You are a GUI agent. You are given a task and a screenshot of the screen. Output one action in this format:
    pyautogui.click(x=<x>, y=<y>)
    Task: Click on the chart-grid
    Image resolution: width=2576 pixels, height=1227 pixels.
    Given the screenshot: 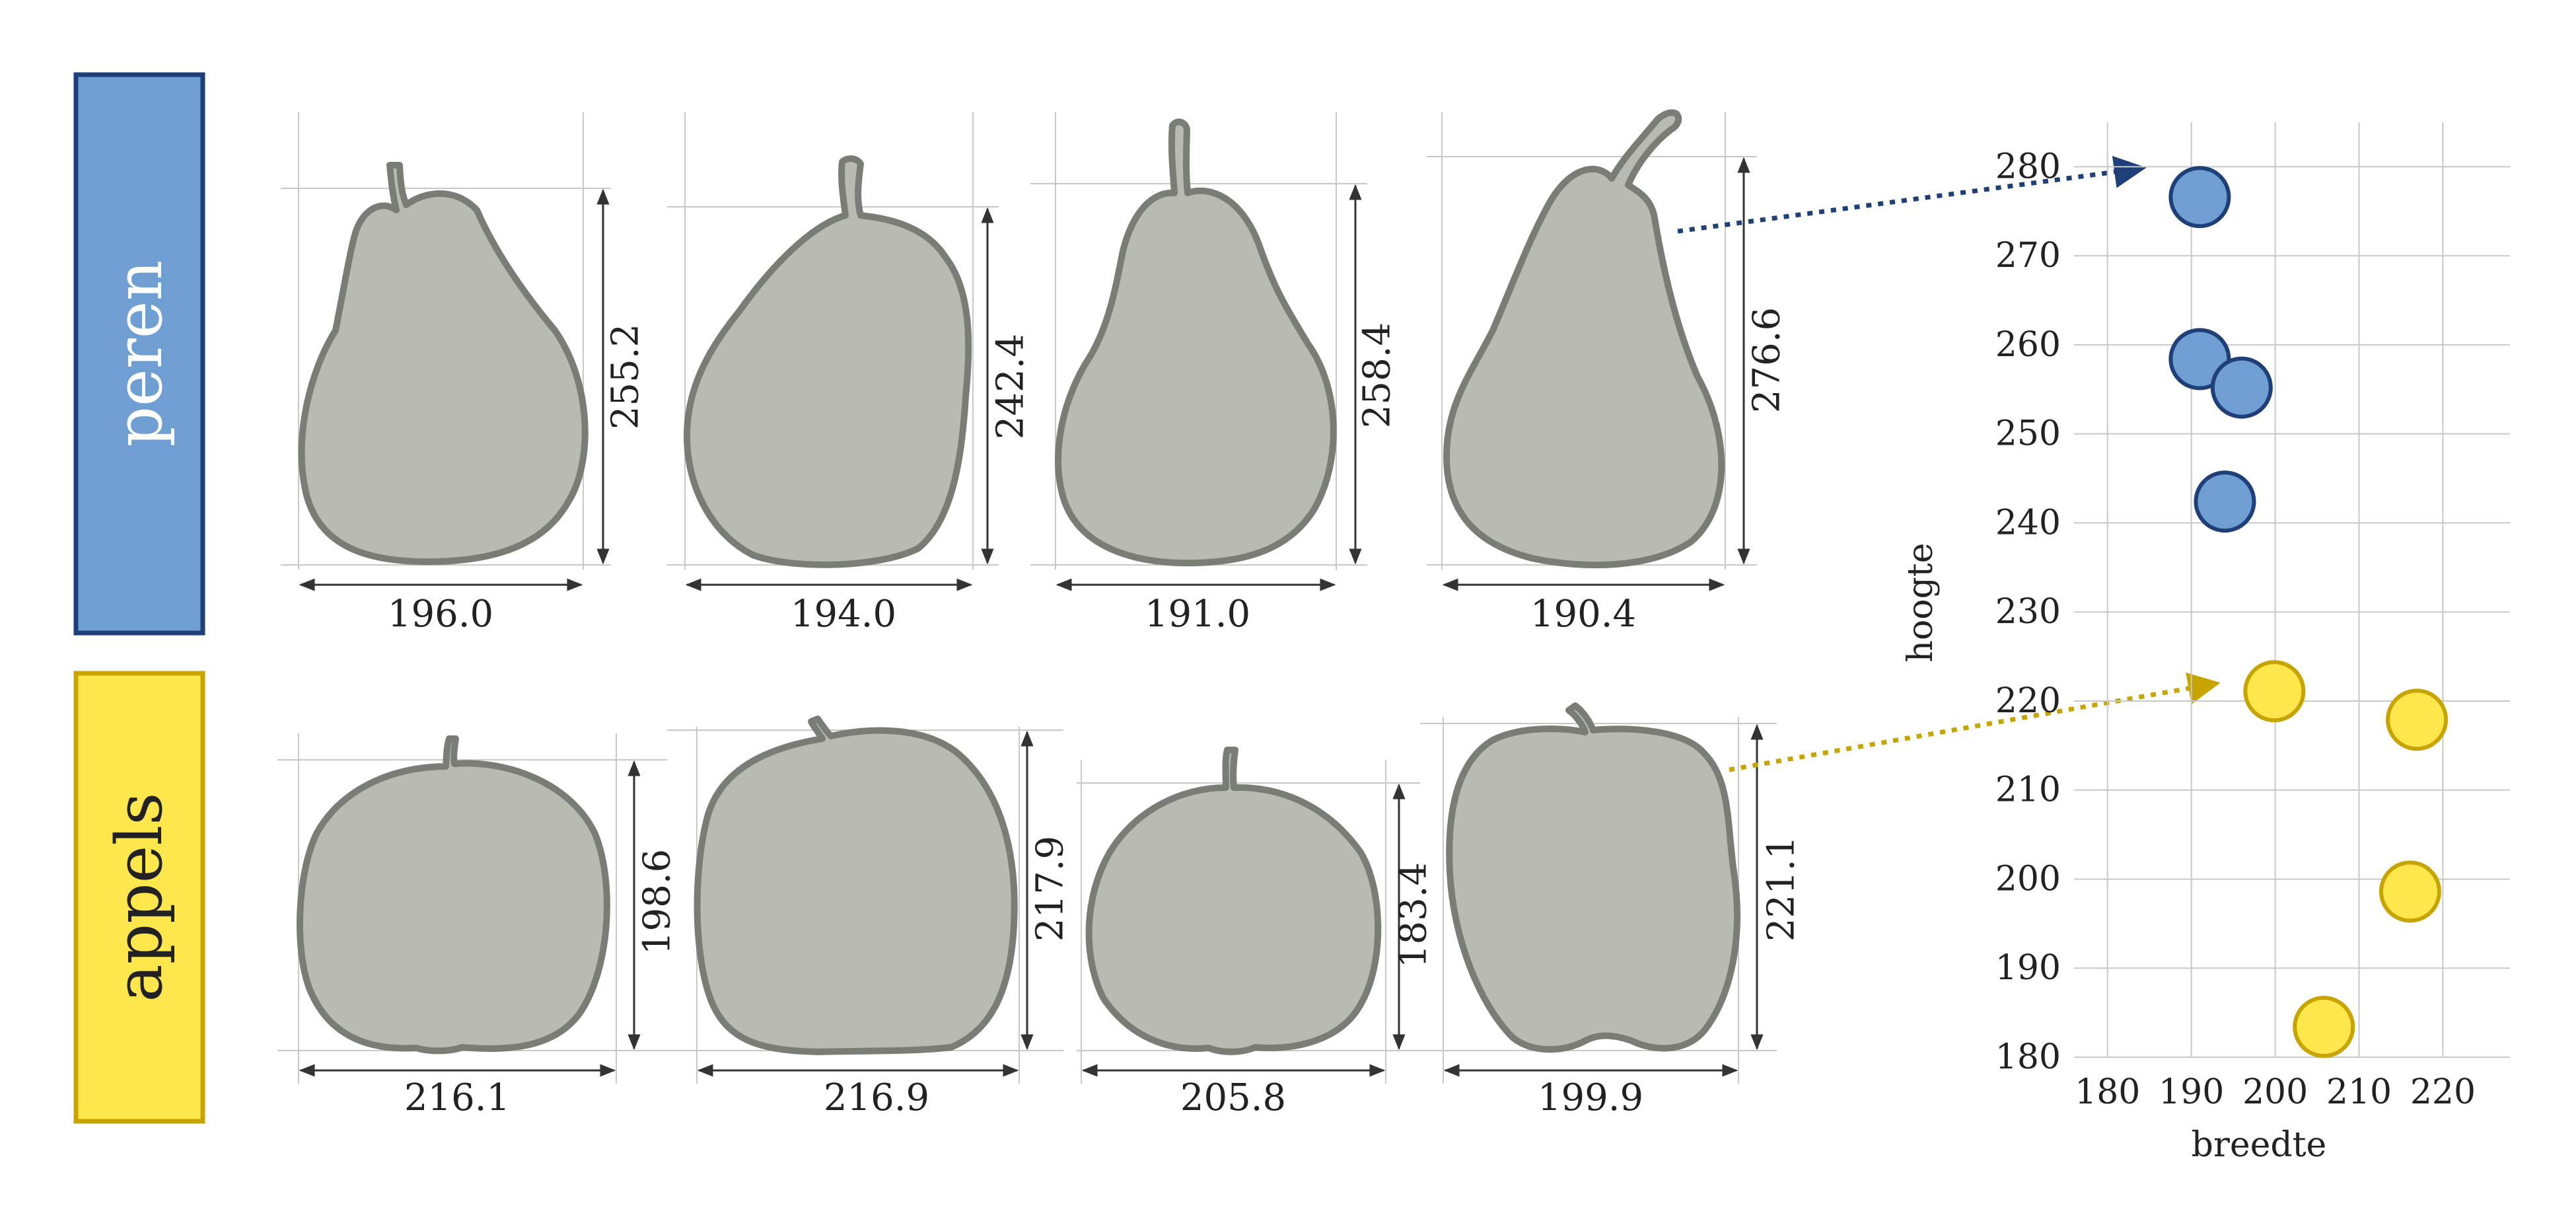 What is the action you would take?
    pyautogui.click(x=2292, y=590)
    